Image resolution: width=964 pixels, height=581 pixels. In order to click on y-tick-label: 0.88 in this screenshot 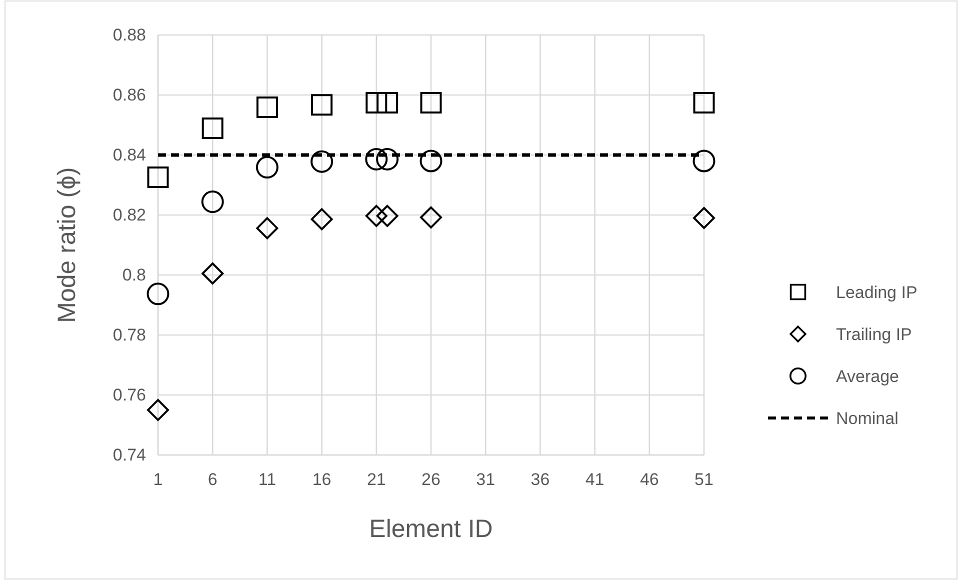, I will do `click(129, 34)`.